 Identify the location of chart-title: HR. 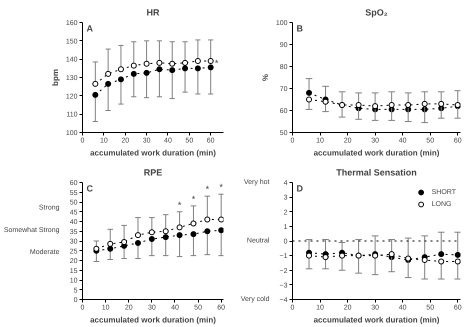
(153, 13).